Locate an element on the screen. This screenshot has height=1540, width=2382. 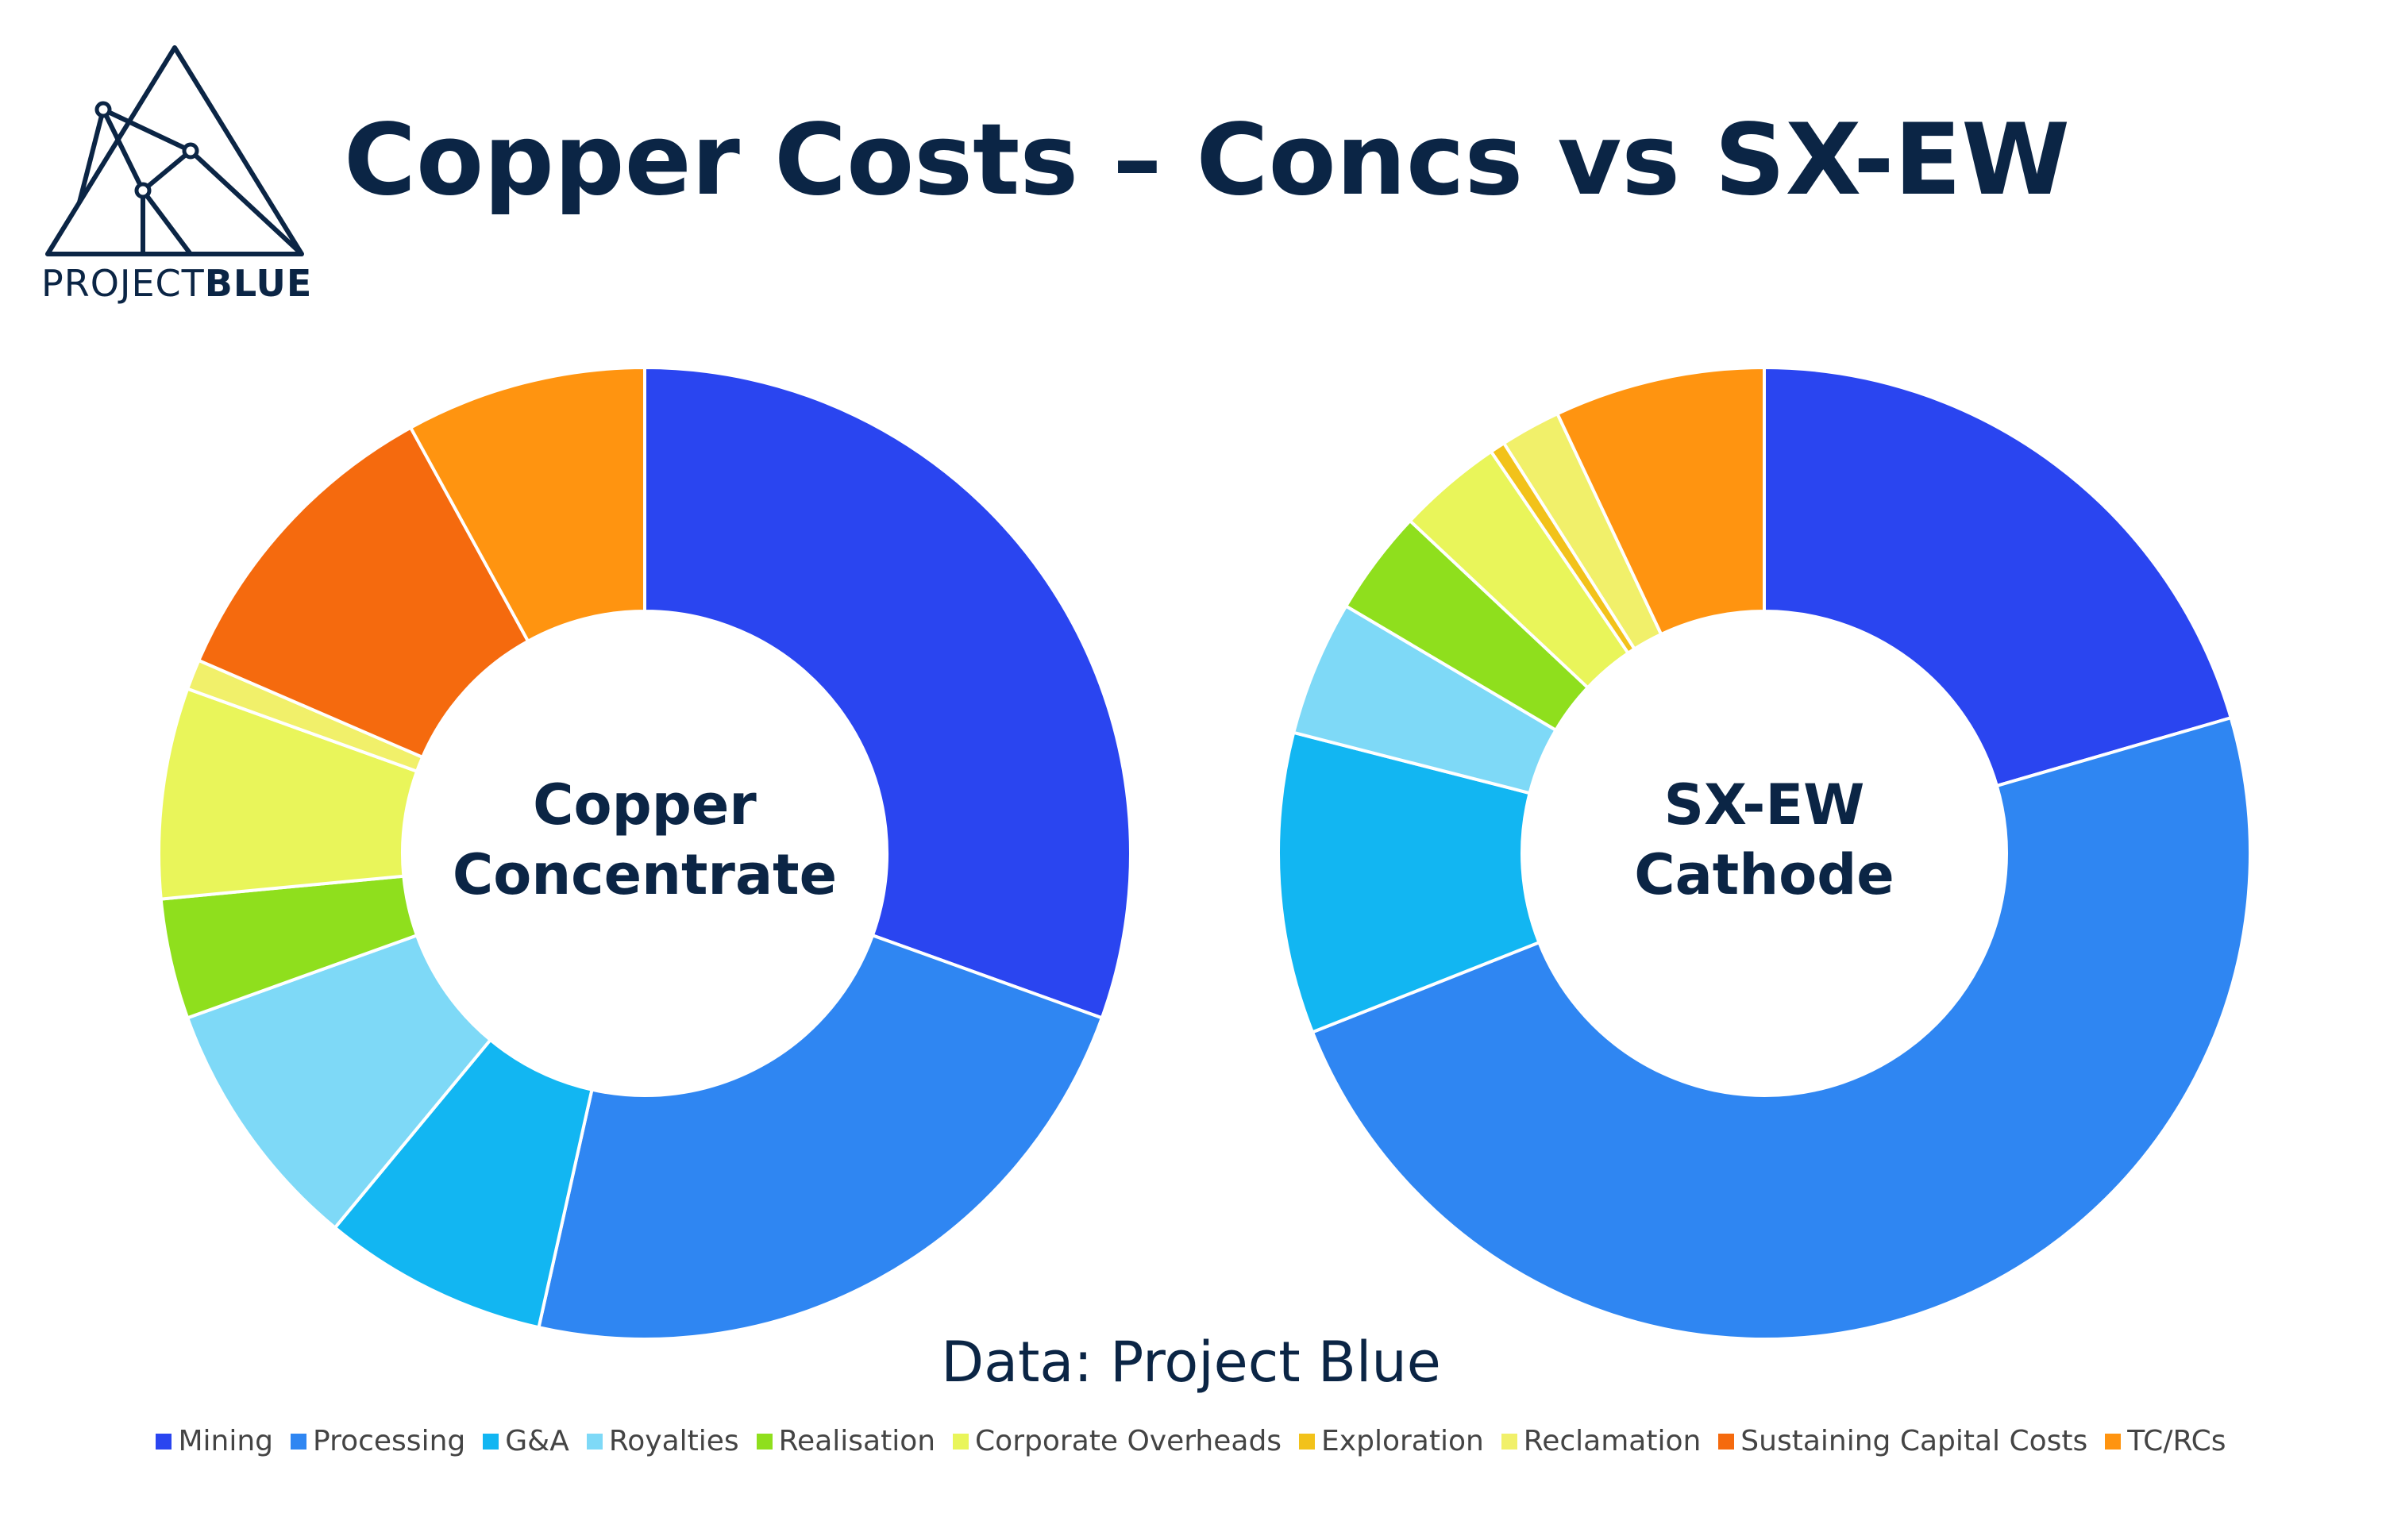
project-blue-logo is located at coordinates (174, 150).